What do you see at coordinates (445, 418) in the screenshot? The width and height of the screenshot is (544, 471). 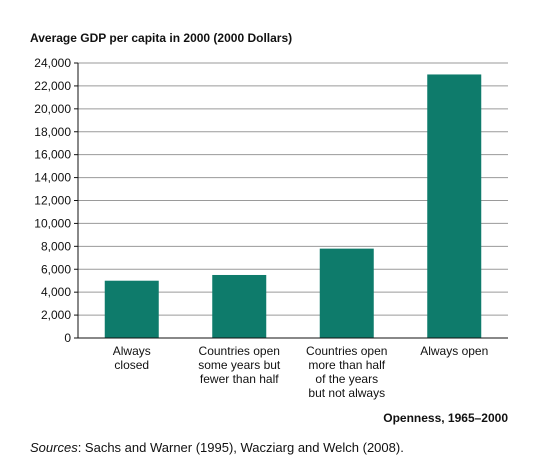 I see `x-axis-title: Openness, 1965–2000` at bounding box center [445, 418].